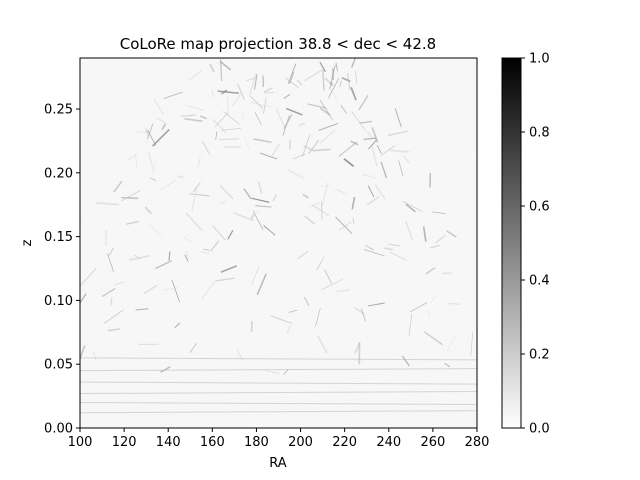  I want to click on colorbar-axis: 0.0 0.2 0.4 0.6 0.8 1.0, so click(535, 244).